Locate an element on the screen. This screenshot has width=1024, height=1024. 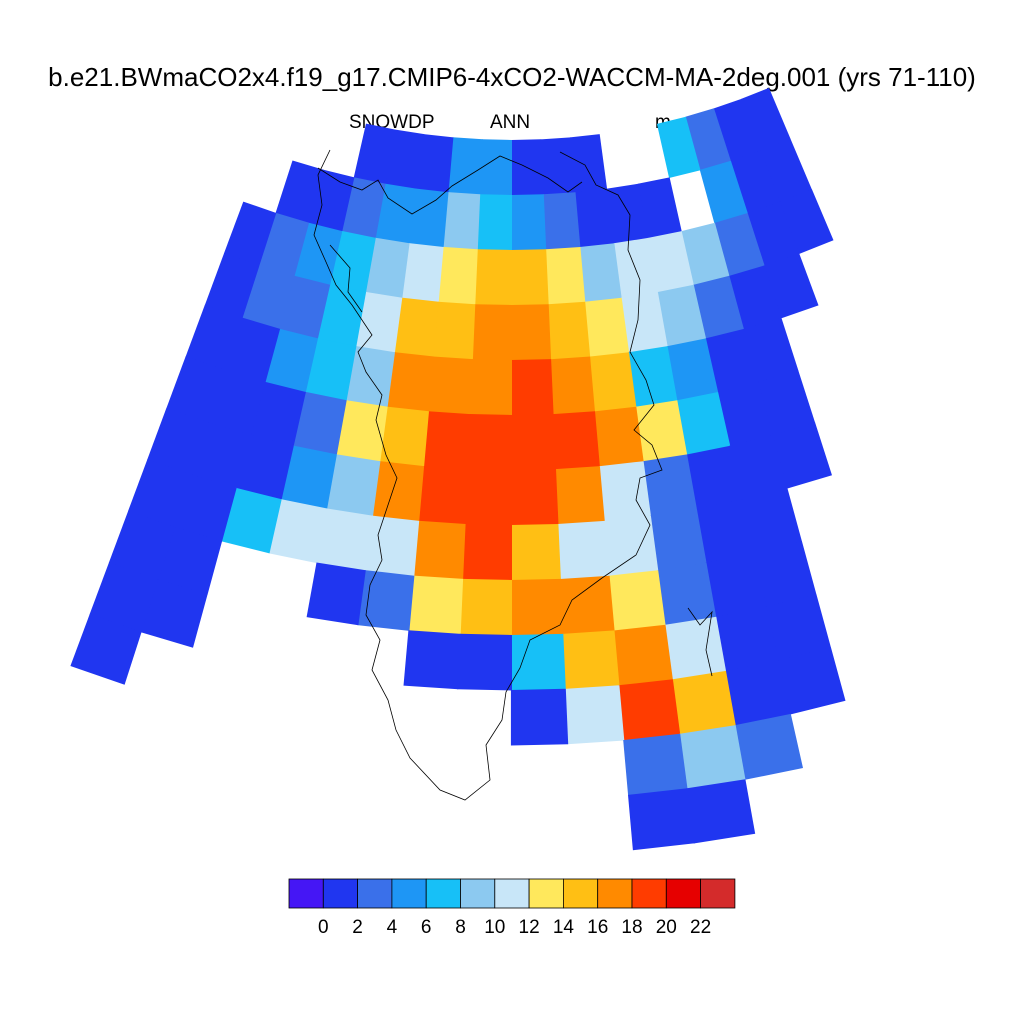
colorbar-tick-label: 4 is located at coordinates (392, 927).